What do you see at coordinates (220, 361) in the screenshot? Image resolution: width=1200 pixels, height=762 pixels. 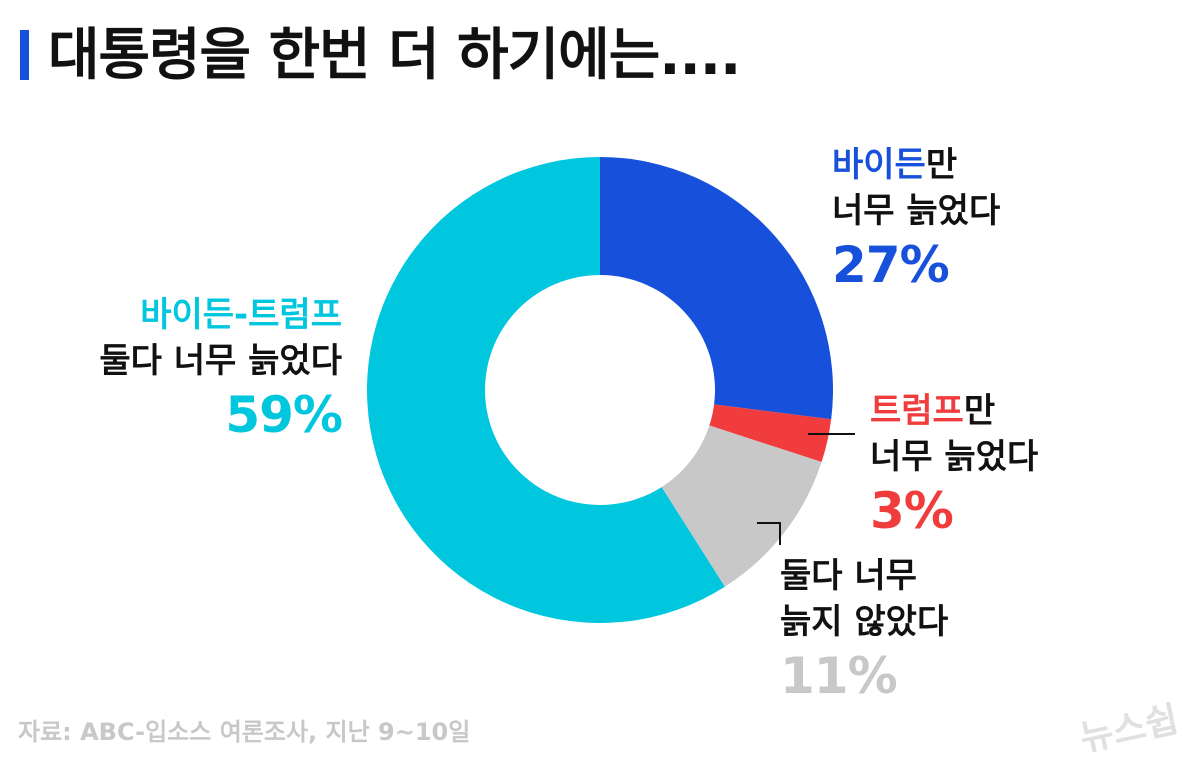 I see `label-both-line2: 둘다 너무 늙었다` at bounding box center [220, 361].